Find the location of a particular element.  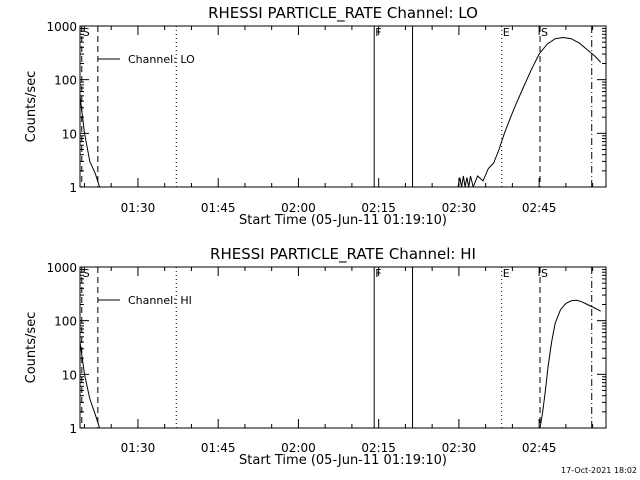

chart-title: RHESSI PARTICLE_RATE Channel: HI is located at coordinates (343, 254).